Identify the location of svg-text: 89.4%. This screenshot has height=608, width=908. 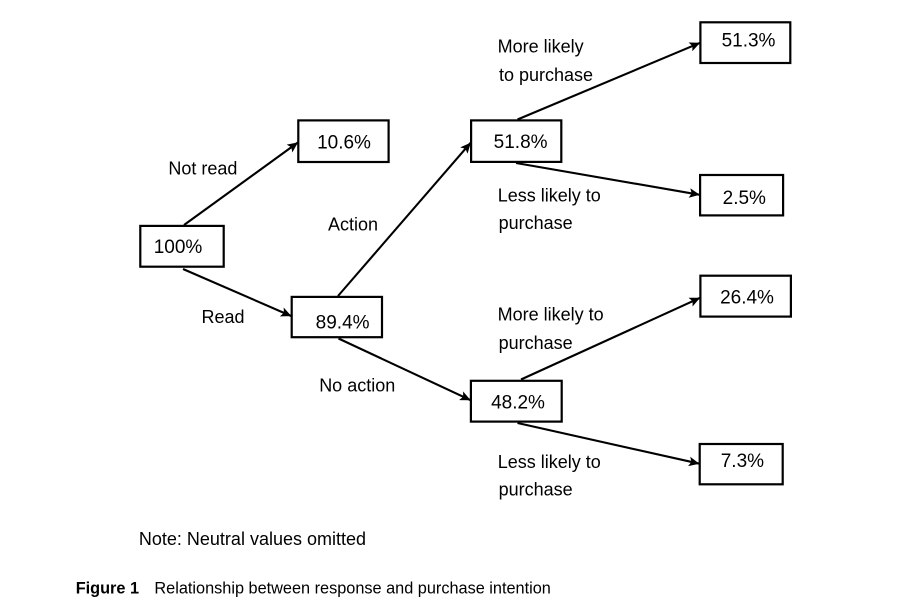
(343, 323).